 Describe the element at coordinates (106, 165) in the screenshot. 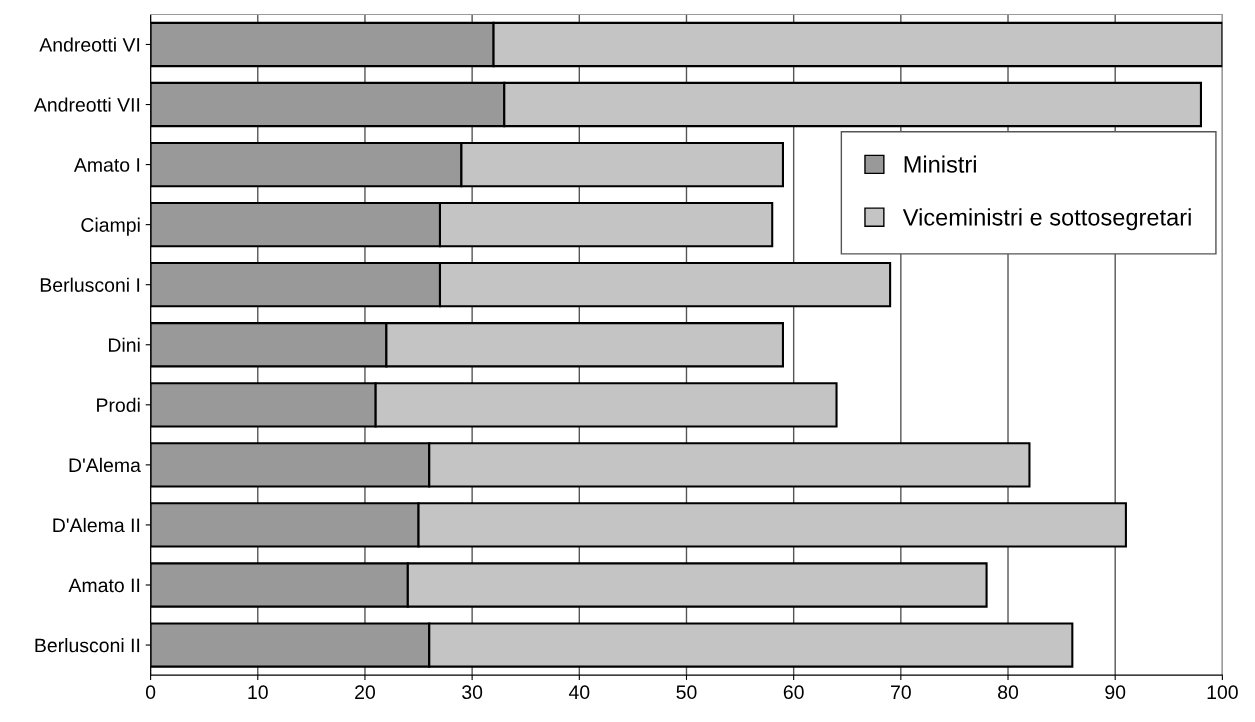

I see `y-tick-label: Amato I` at that location.